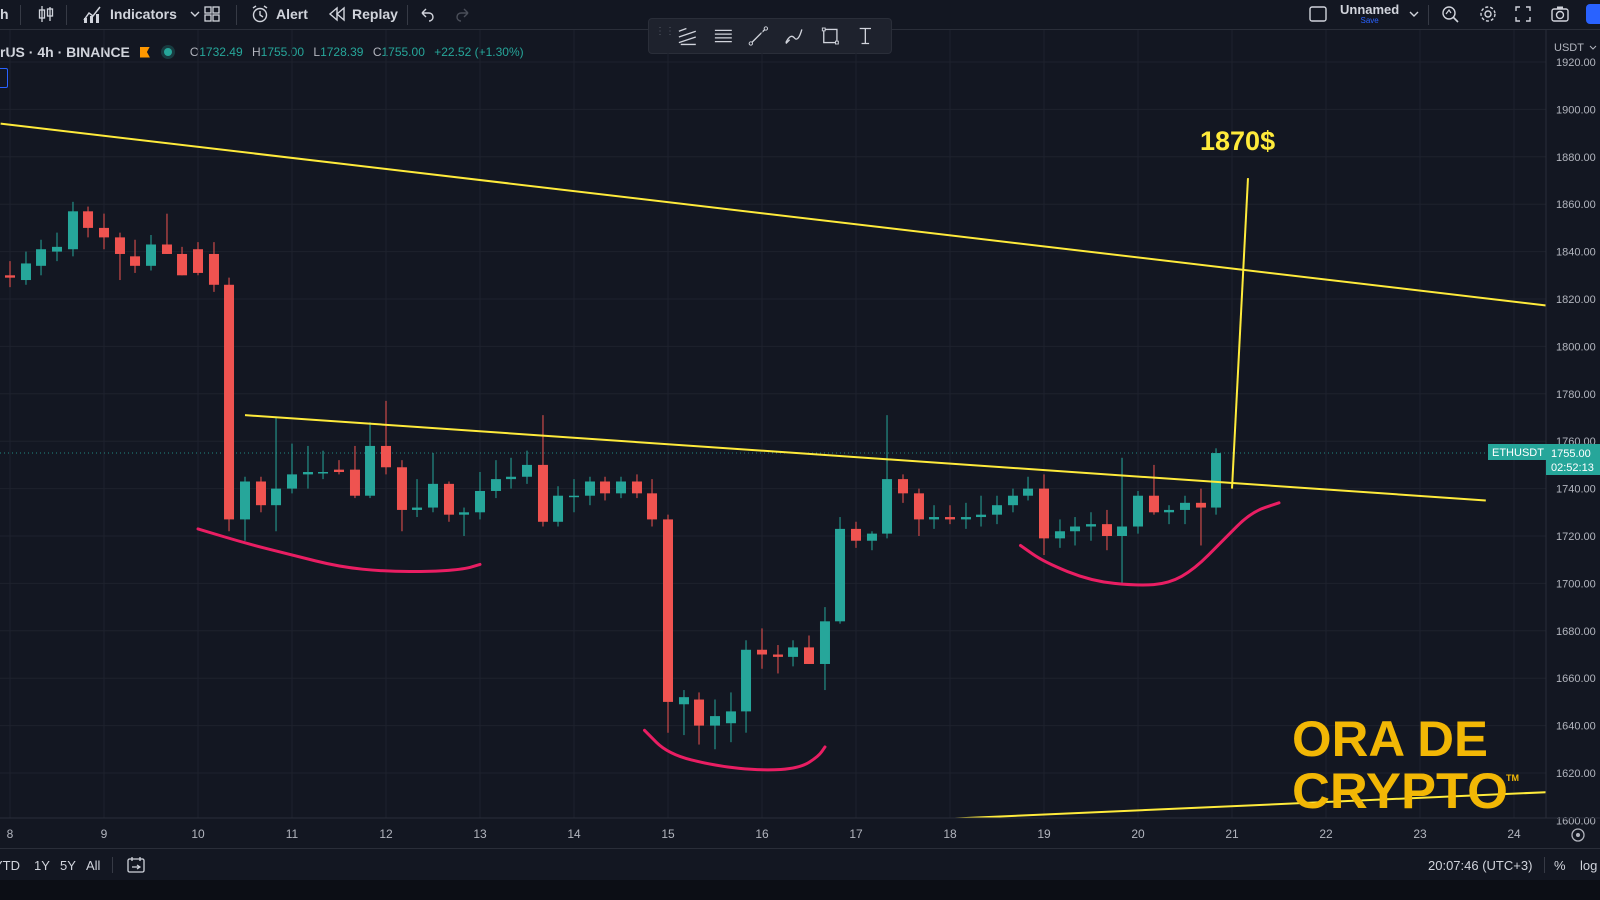  What do you see at coordinates (1576, 774) in the screenshot?
I see `price-tick-label: 1620.00` at bounding box center [1576, 774].